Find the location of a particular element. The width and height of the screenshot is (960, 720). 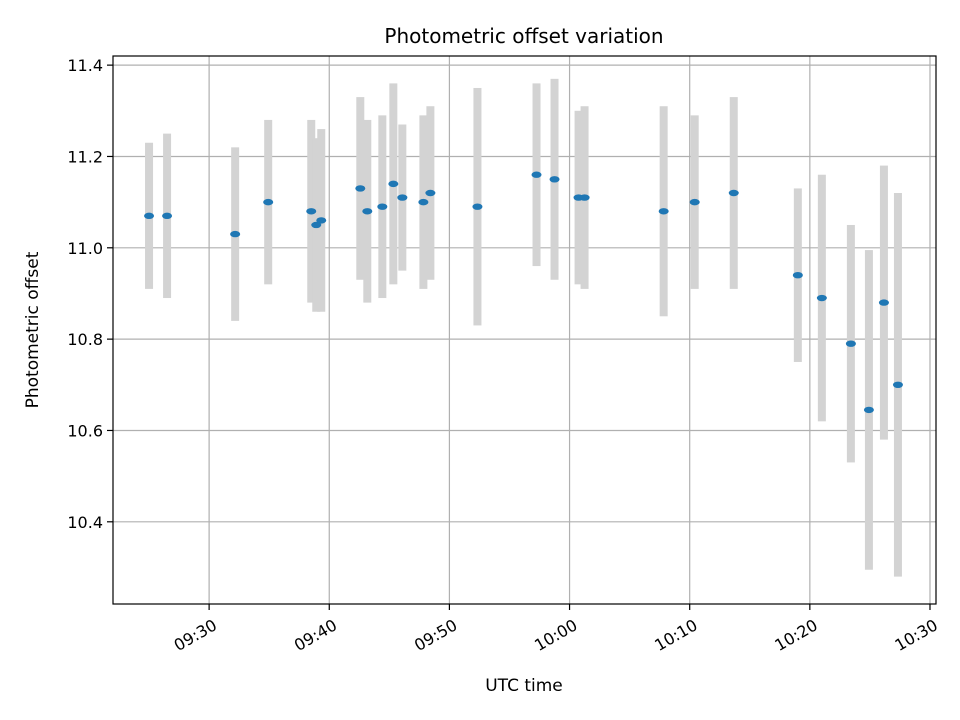

y-tick-label: 10.4 is located at coordinates (85, 522).